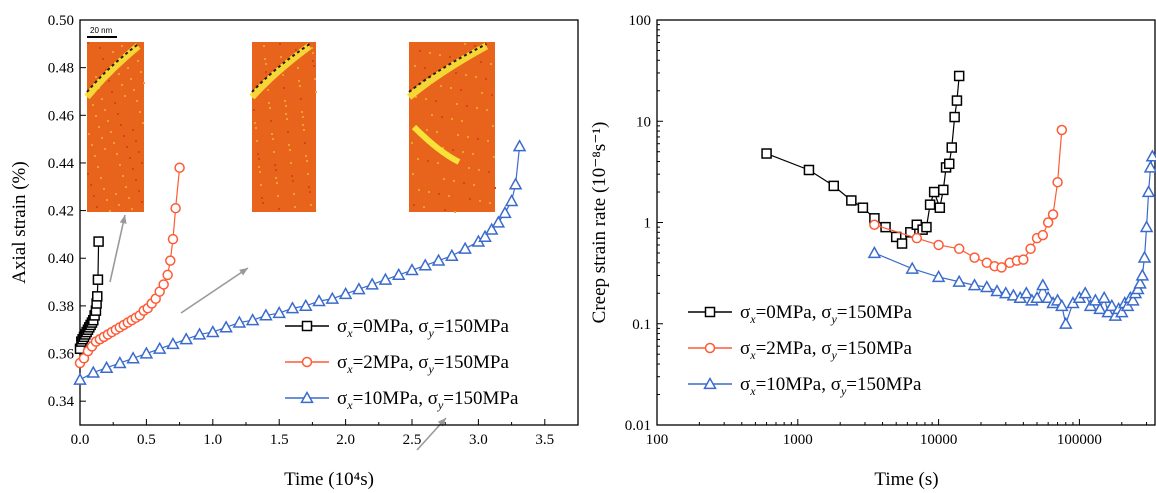 Image resolution: width=1156 pixels, height=493 pixels. I want to click on scale-bar-label: 20 nm, so click(101, 30).